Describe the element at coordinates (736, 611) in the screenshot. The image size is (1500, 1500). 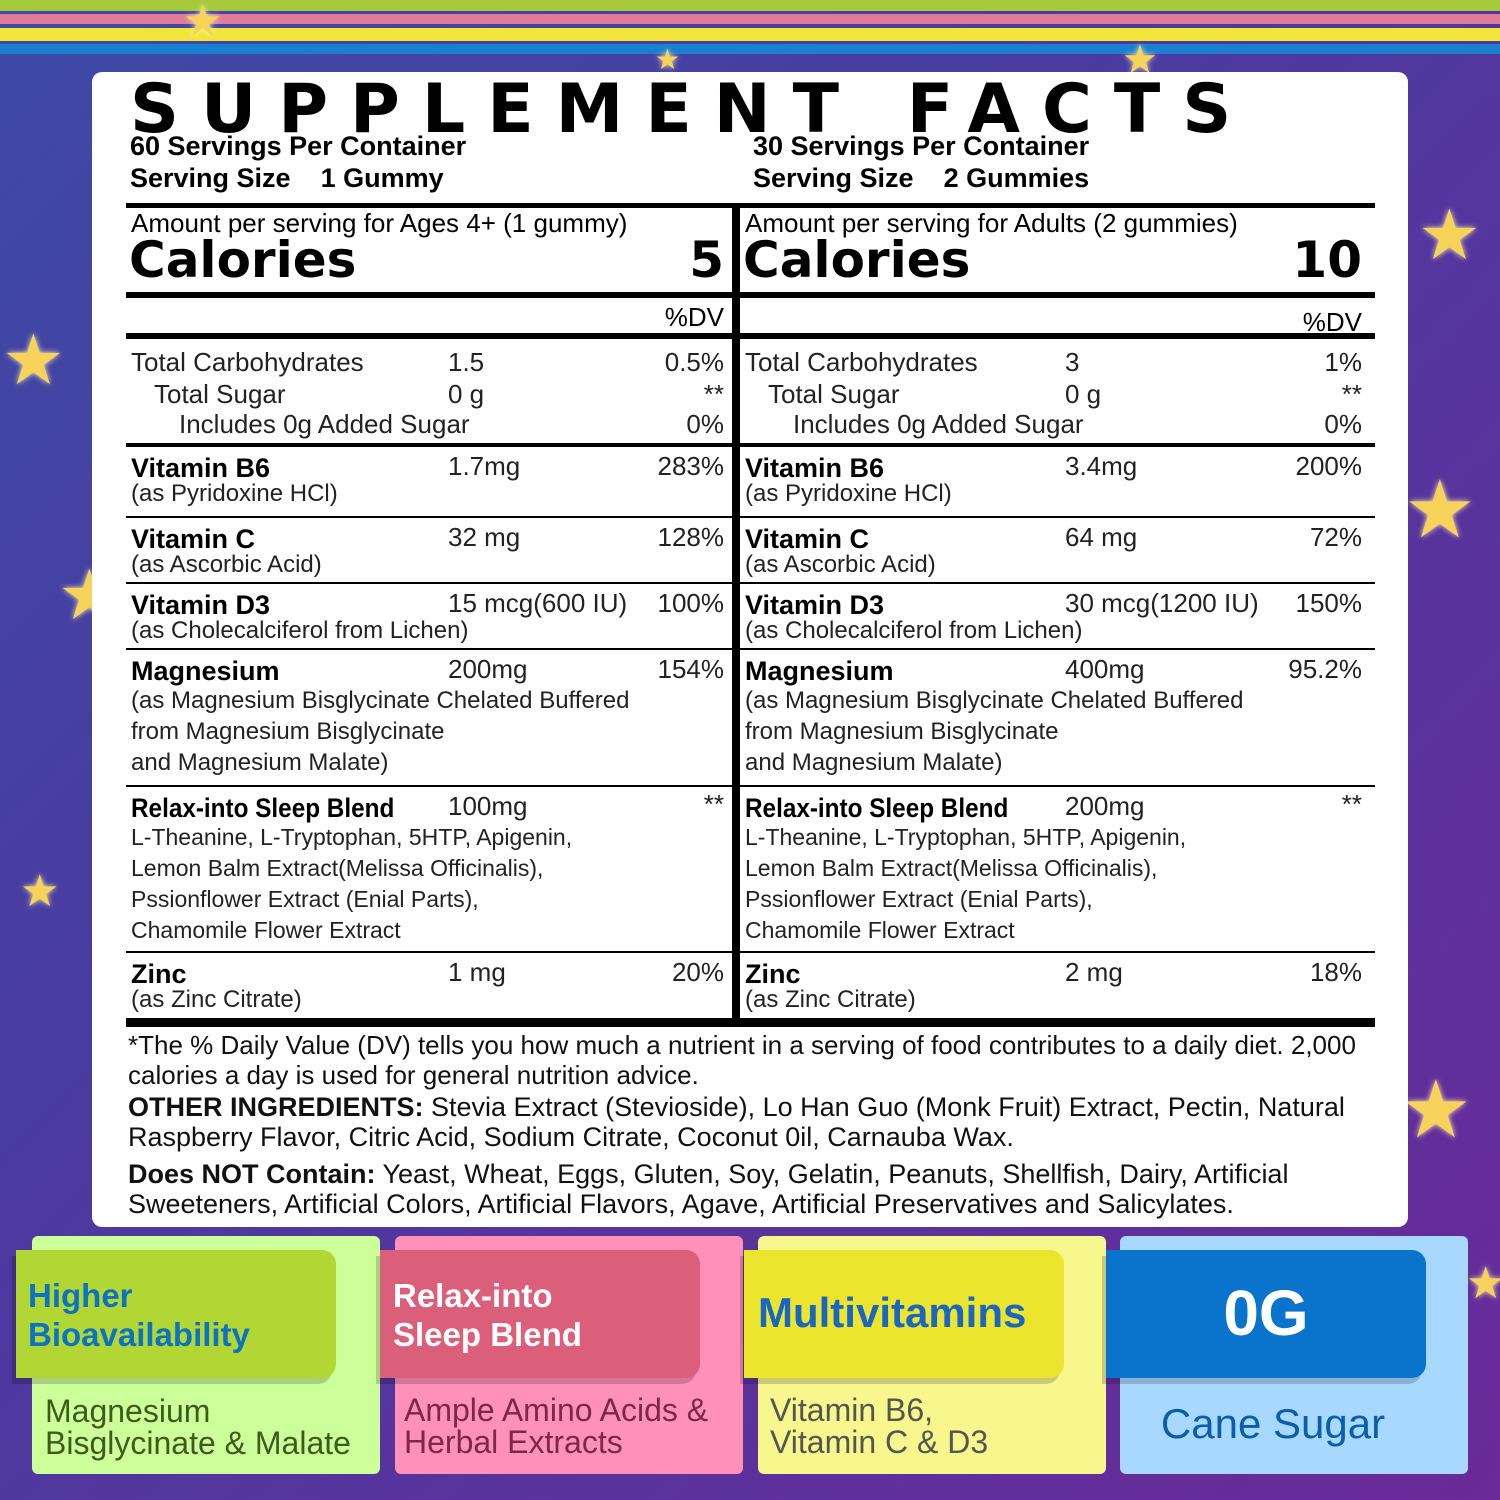
I see `column-divider` at that location.